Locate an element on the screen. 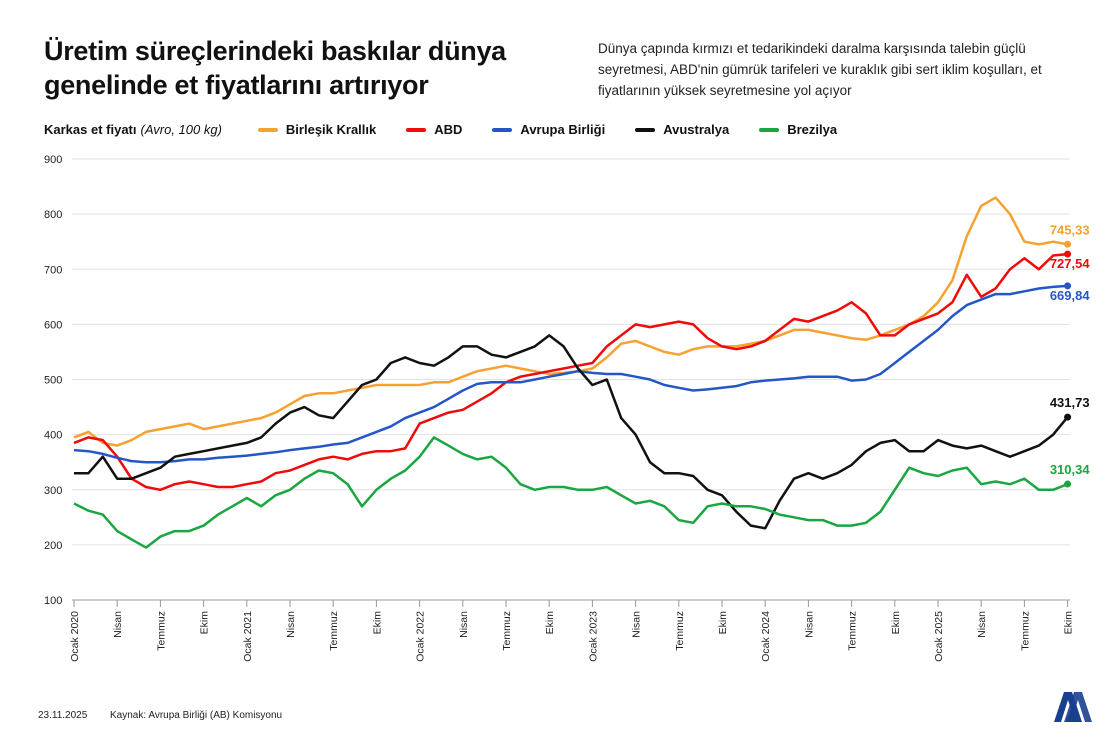 Image resolution: width=1120 pixels, height=747 pixels. legend-item: Brezilya is located at coordinates (798, 129).